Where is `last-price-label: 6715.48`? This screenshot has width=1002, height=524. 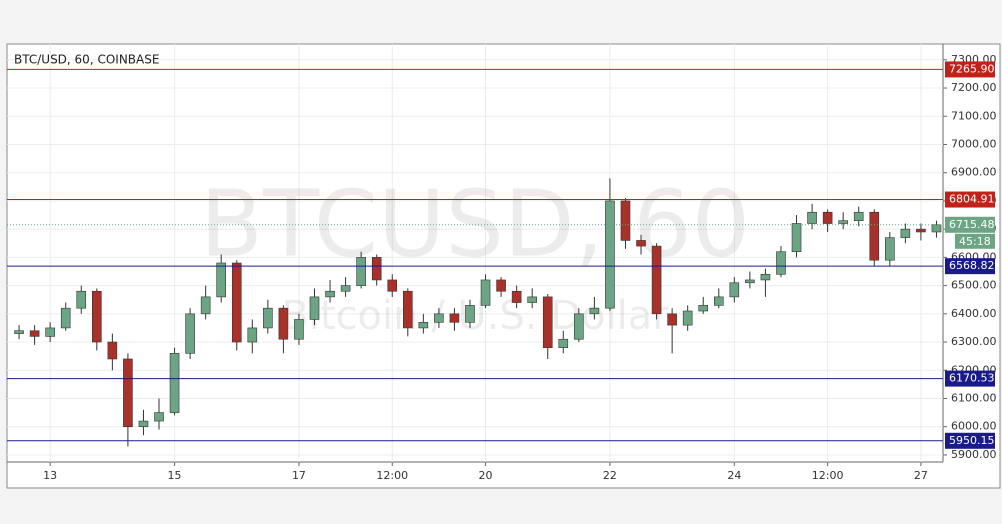
last-price-label: 6715.48 is located at coordinates (972, 224).